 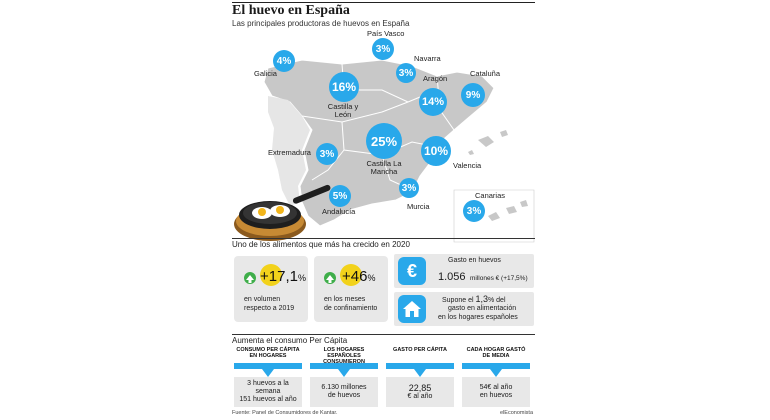 What do you see at coordinates (467, 165) in the screenshot?
I see `valencia-label: Valencia` at bounding box center [467, 165].